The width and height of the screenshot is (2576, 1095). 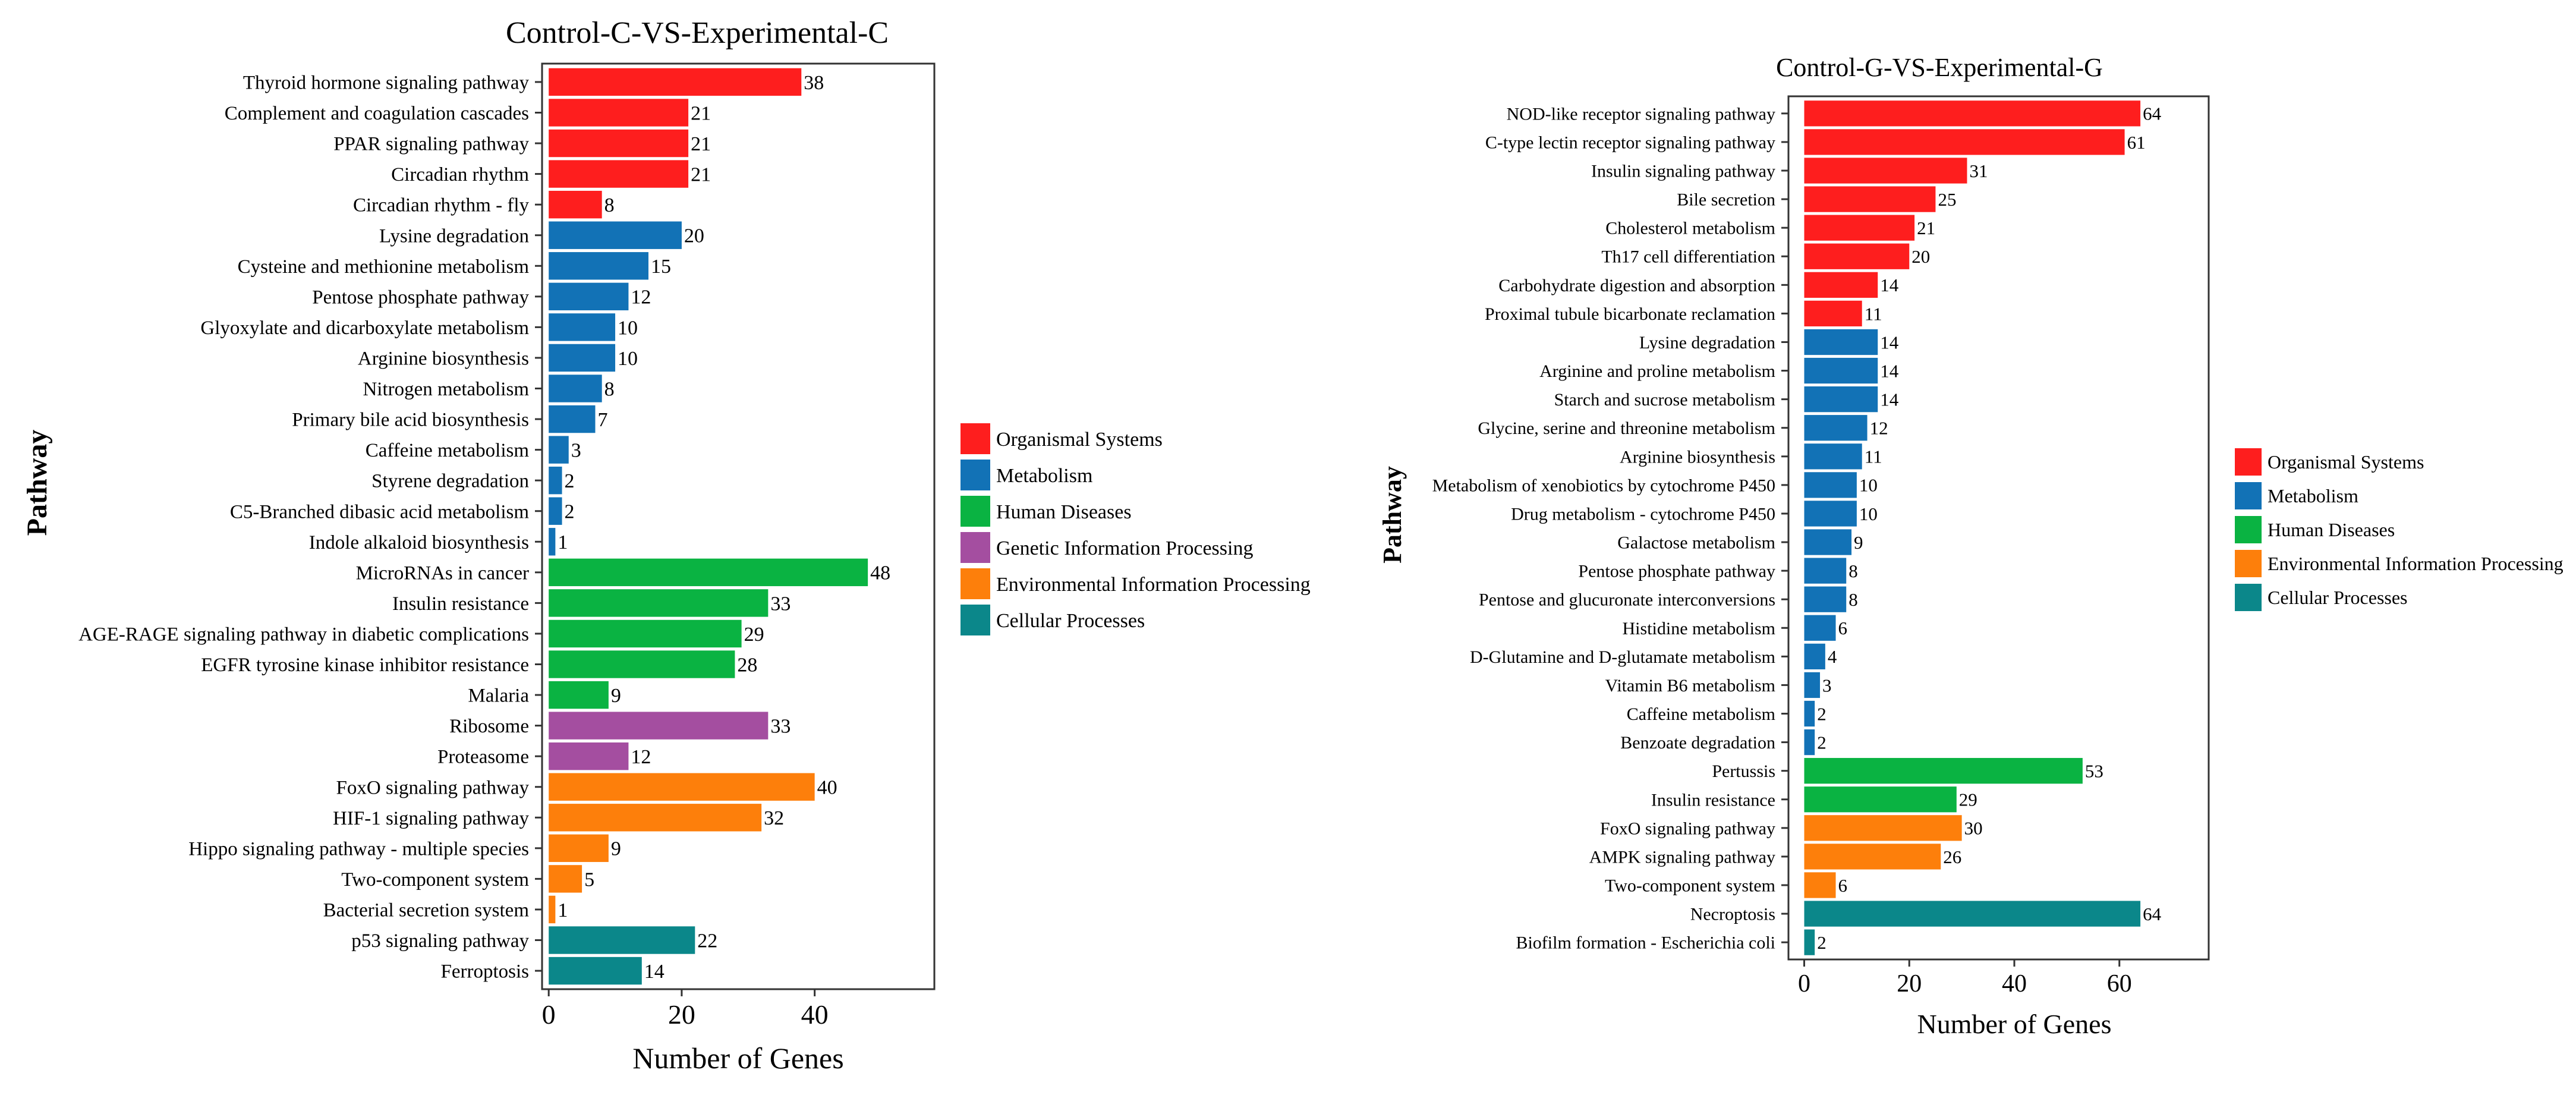 I want to click on bar-value-label: 38, so click(x=814, y=83).